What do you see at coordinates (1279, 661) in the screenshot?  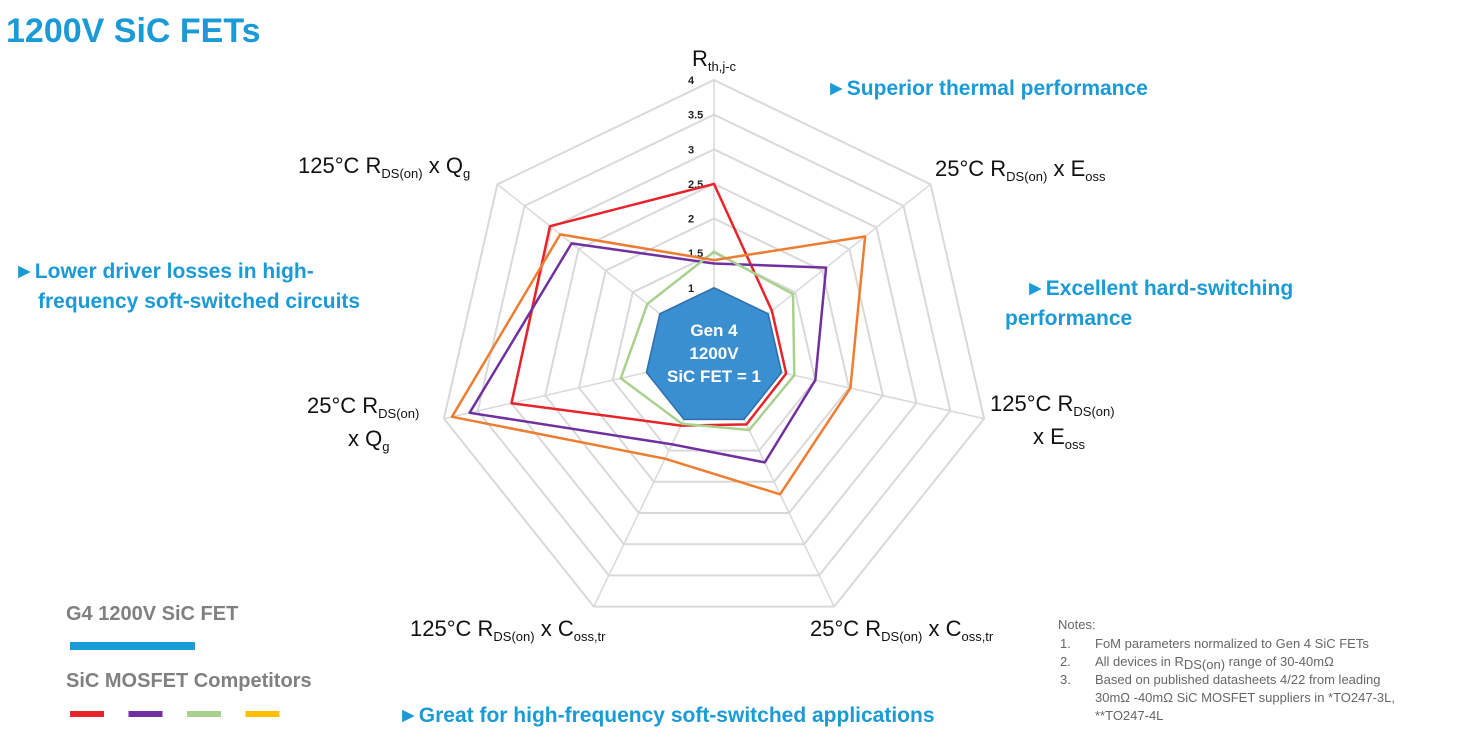 I see `label-part: range of 30-40mΩ` at bounding box center [1279, 661].